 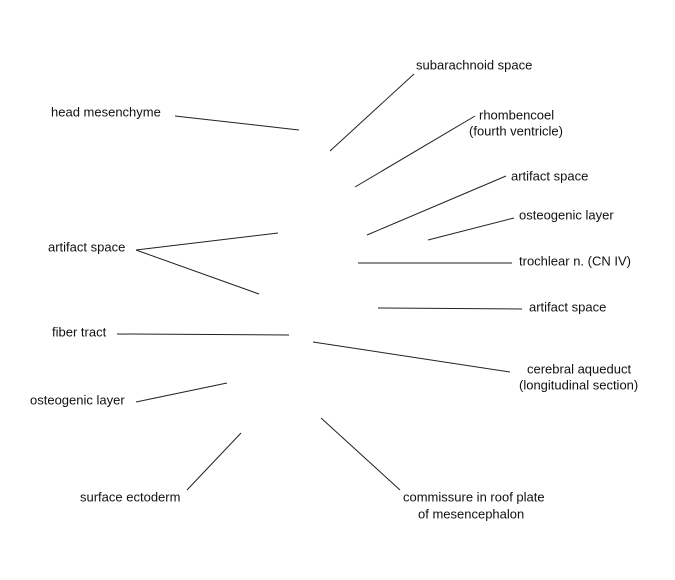 I want to click on label-fiber-tract: fiber tract, so click(x=79, y=331).